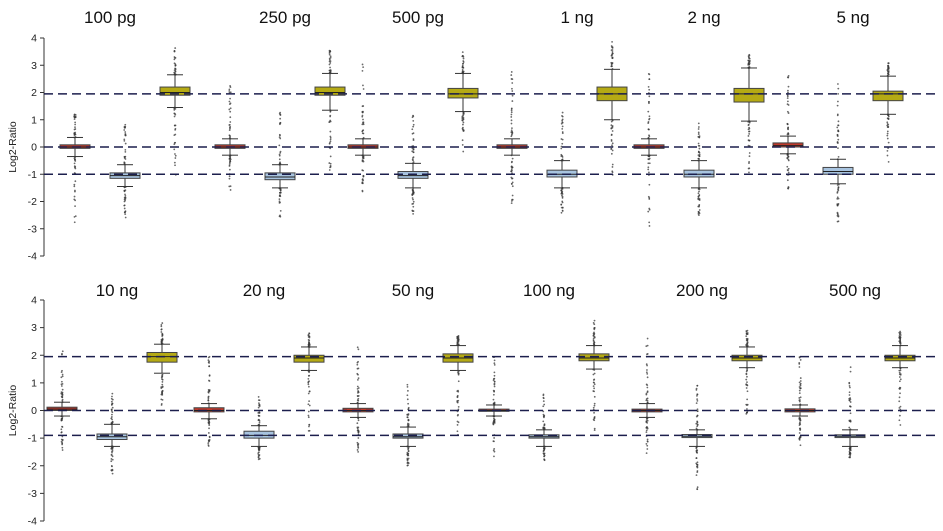 This screenshot has width=943, height=531. I want to click on y-tick-label: -1, so click(32, 175).